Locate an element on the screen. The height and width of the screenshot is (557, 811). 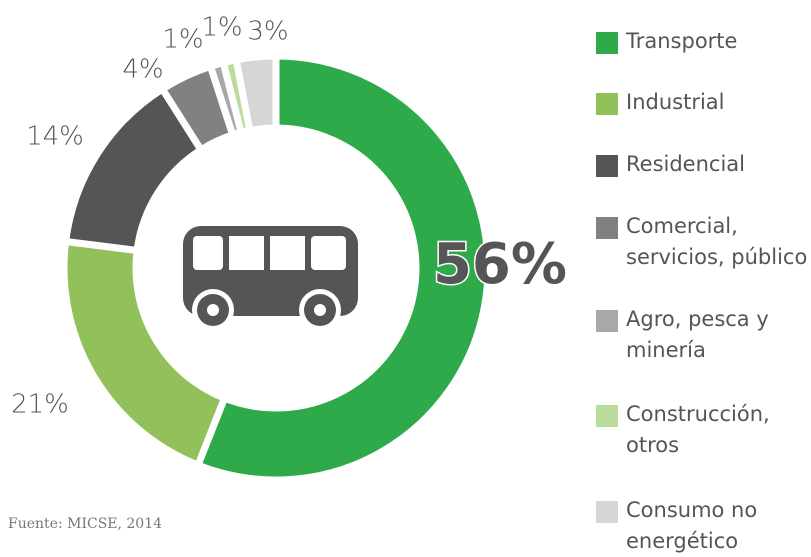
legend-label: Comercial, servicios, público is located at coordinates (717, 241).